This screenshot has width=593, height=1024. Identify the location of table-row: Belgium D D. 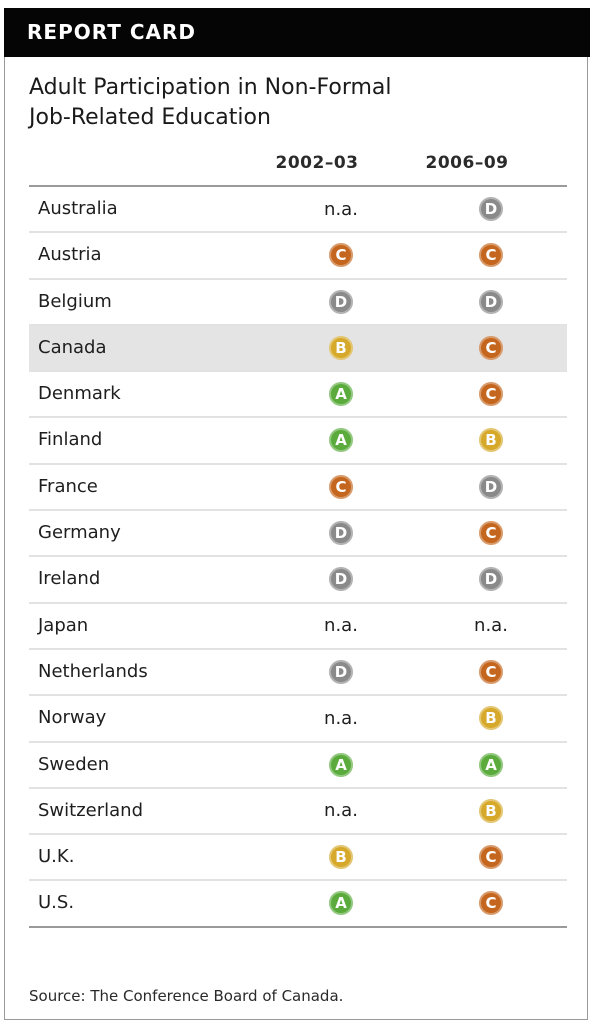
(298, 303).